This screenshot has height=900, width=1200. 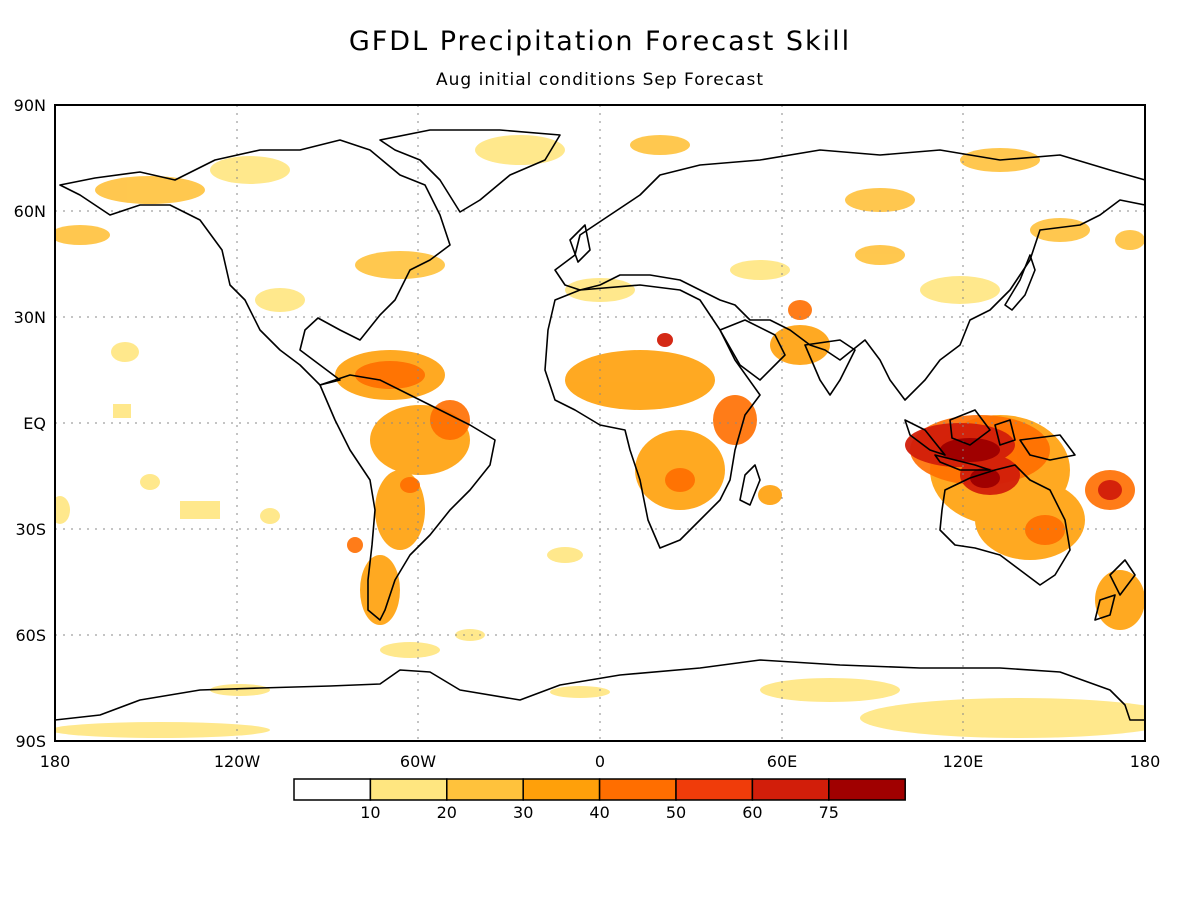 I want to click on colorbar-label: 50, so click(x=676, y=812).